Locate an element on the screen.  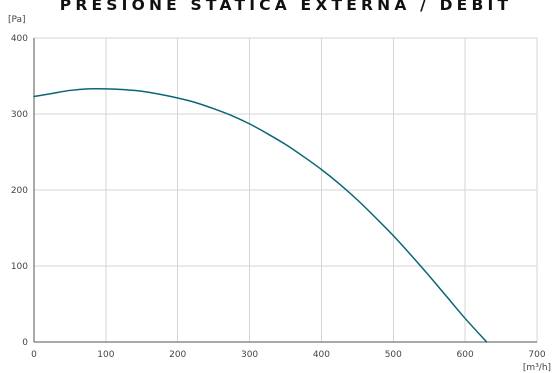
y-tick-label: 200 is located at coordinates (19, 191).